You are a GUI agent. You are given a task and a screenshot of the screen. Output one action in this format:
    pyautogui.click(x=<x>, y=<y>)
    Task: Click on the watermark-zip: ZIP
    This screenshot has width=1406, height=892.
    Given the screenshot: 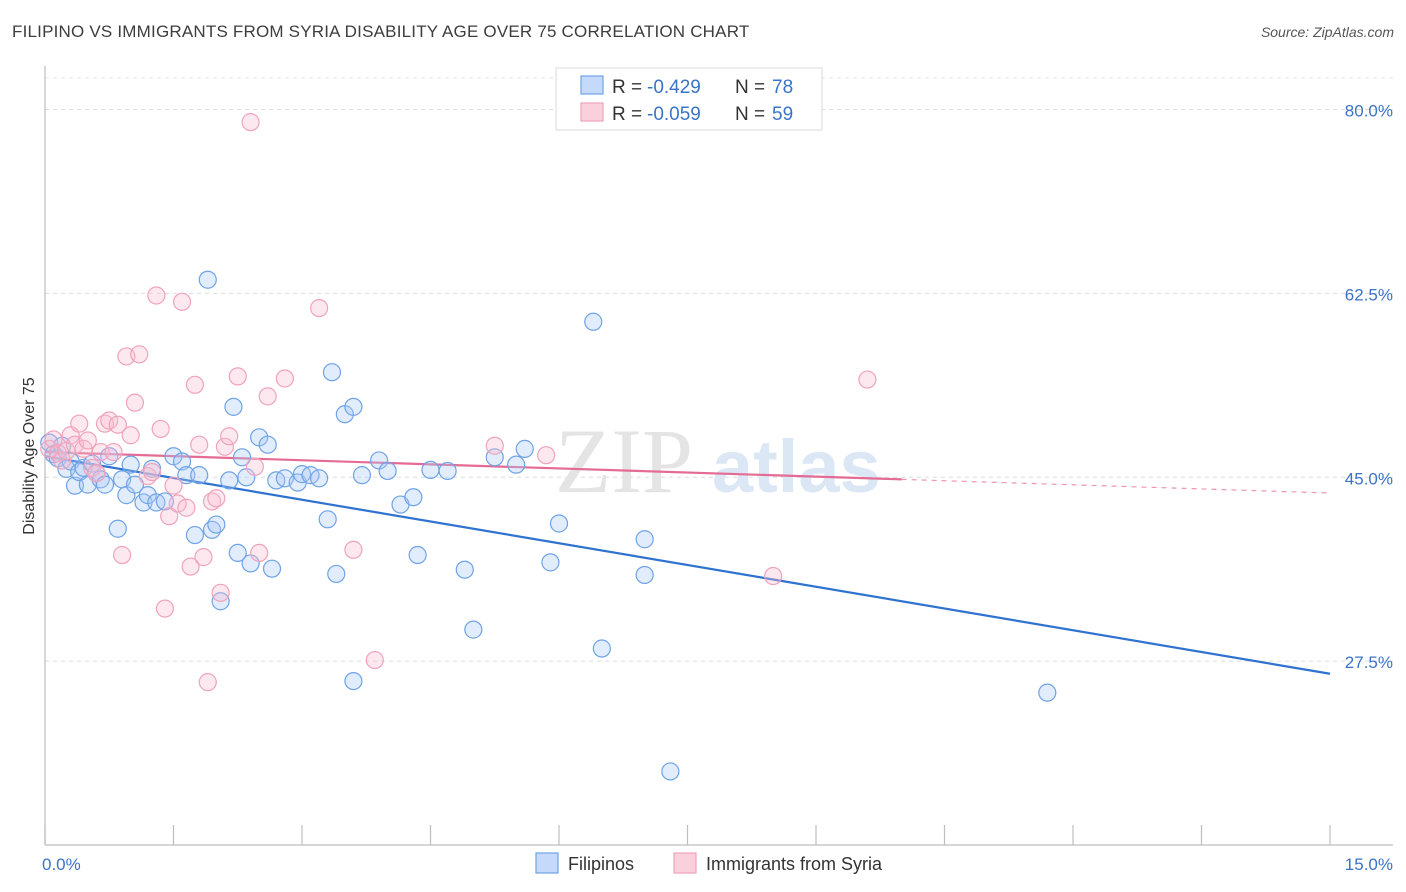 What is the action you would take?
    pyautogui.click(x=624, y=461)
    